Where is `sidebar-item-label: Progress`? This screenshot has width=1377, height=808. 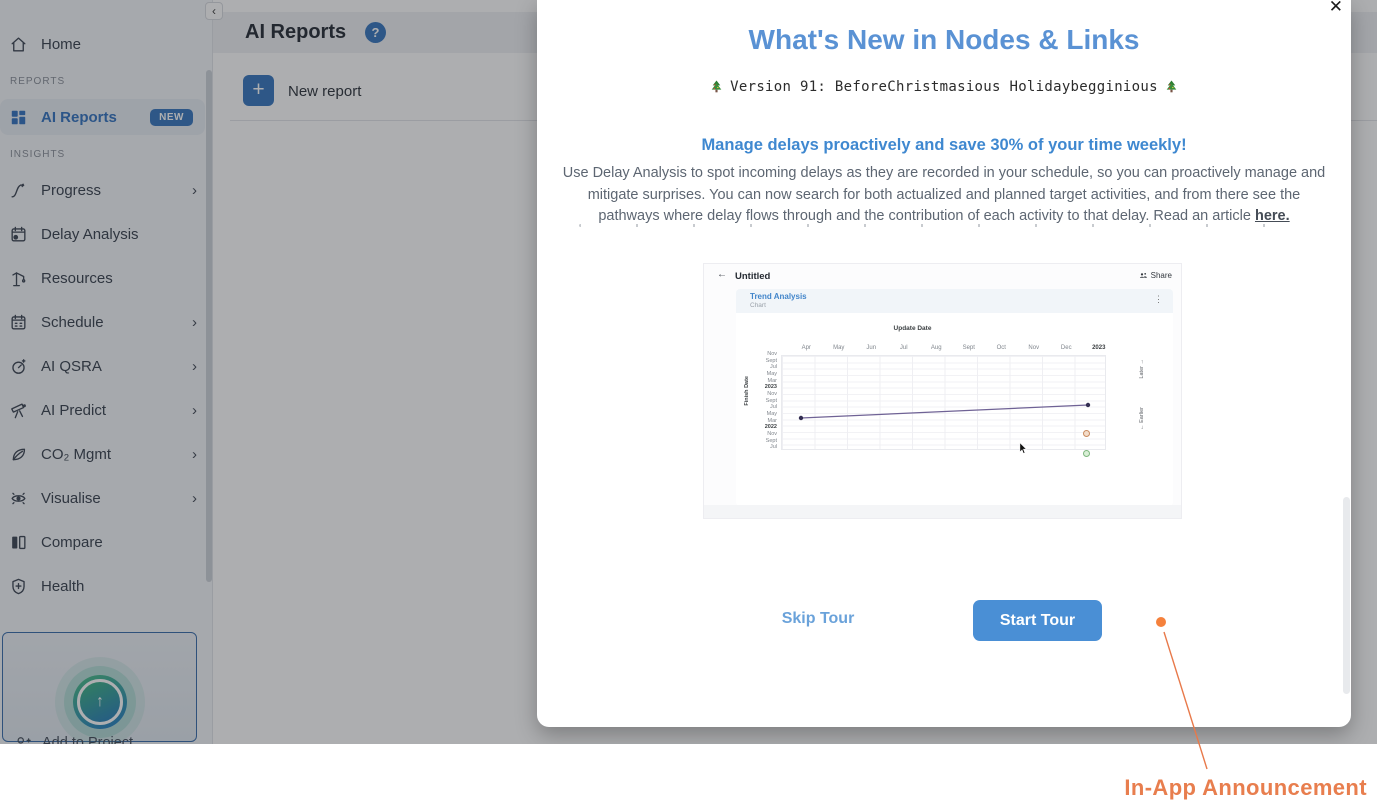 sidebar-item-label: Progress is located at coordinates (71, 190).